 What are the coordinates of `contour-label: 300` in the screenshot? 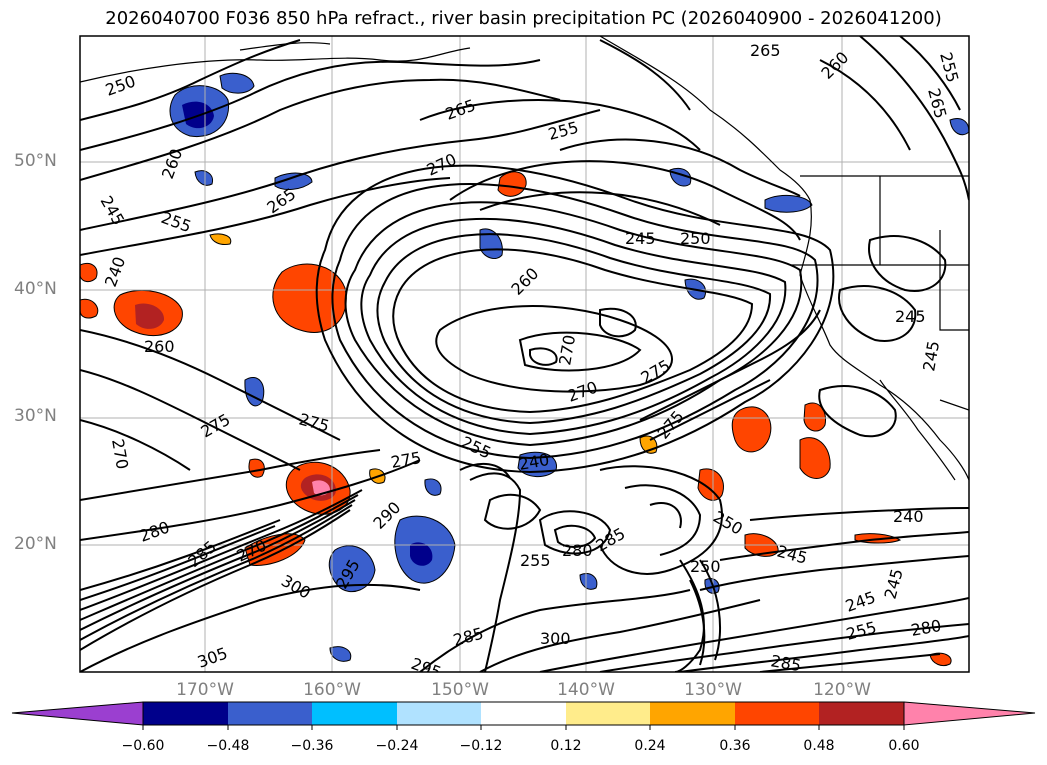 It's located at (555, 638).